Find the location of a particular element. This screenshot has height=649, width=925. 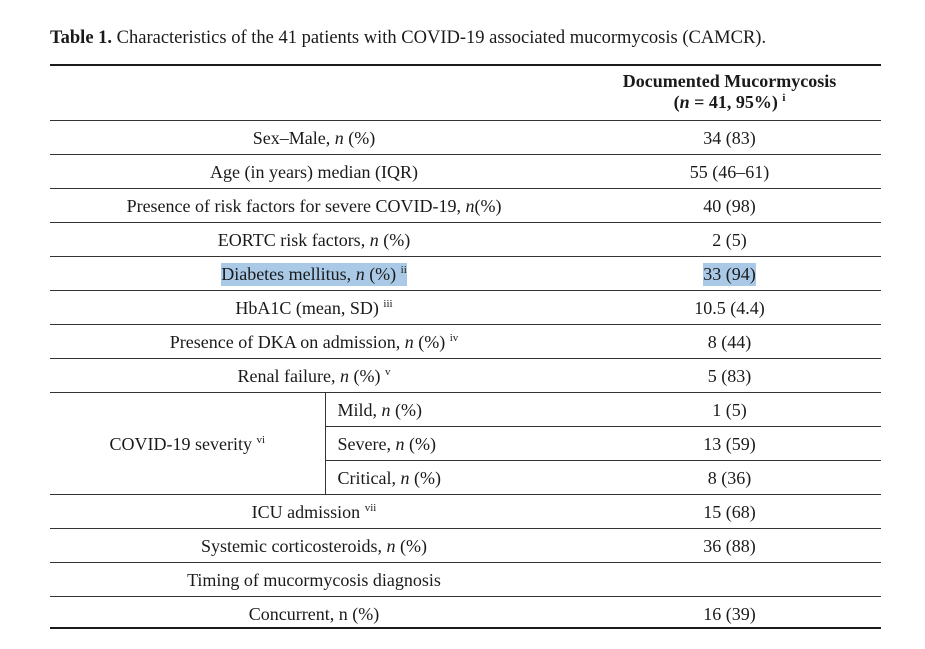

table-row: Severe, n (%) 13 (59) is located at coordinates (465, 443).